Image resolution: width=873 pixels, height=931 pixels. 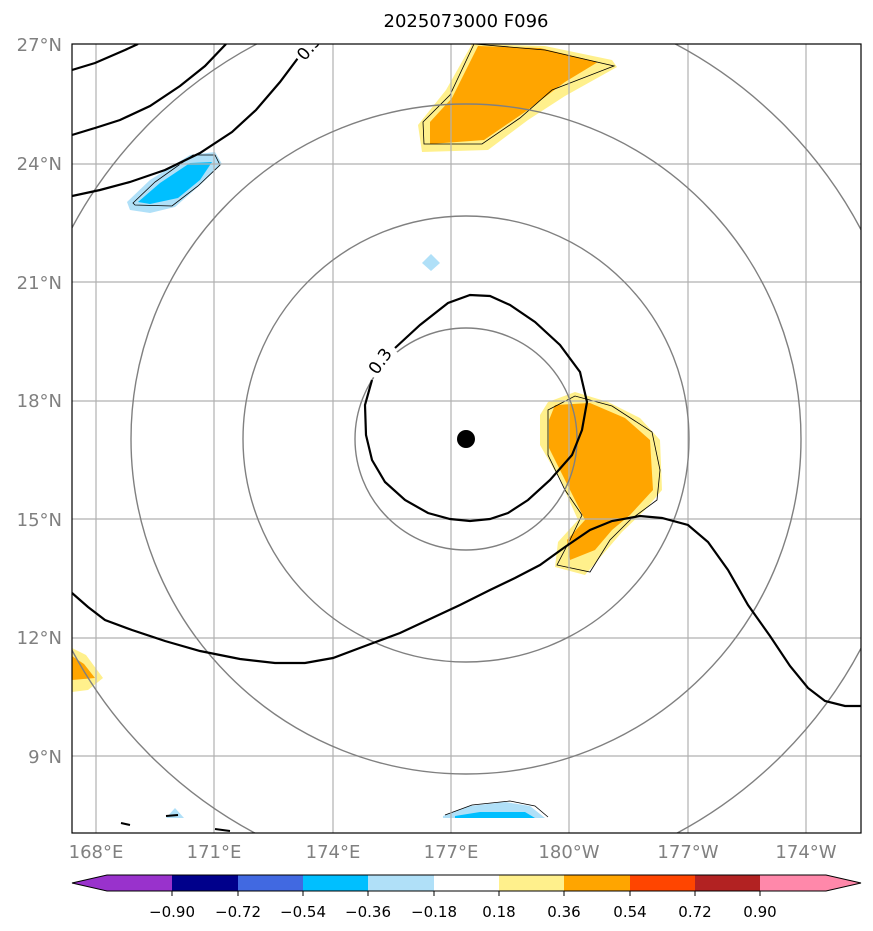 What do you see at coordinates (39, 164) in the screenshot?
I see `y-tick-label: 24°N` at bounding box center [39, 164].